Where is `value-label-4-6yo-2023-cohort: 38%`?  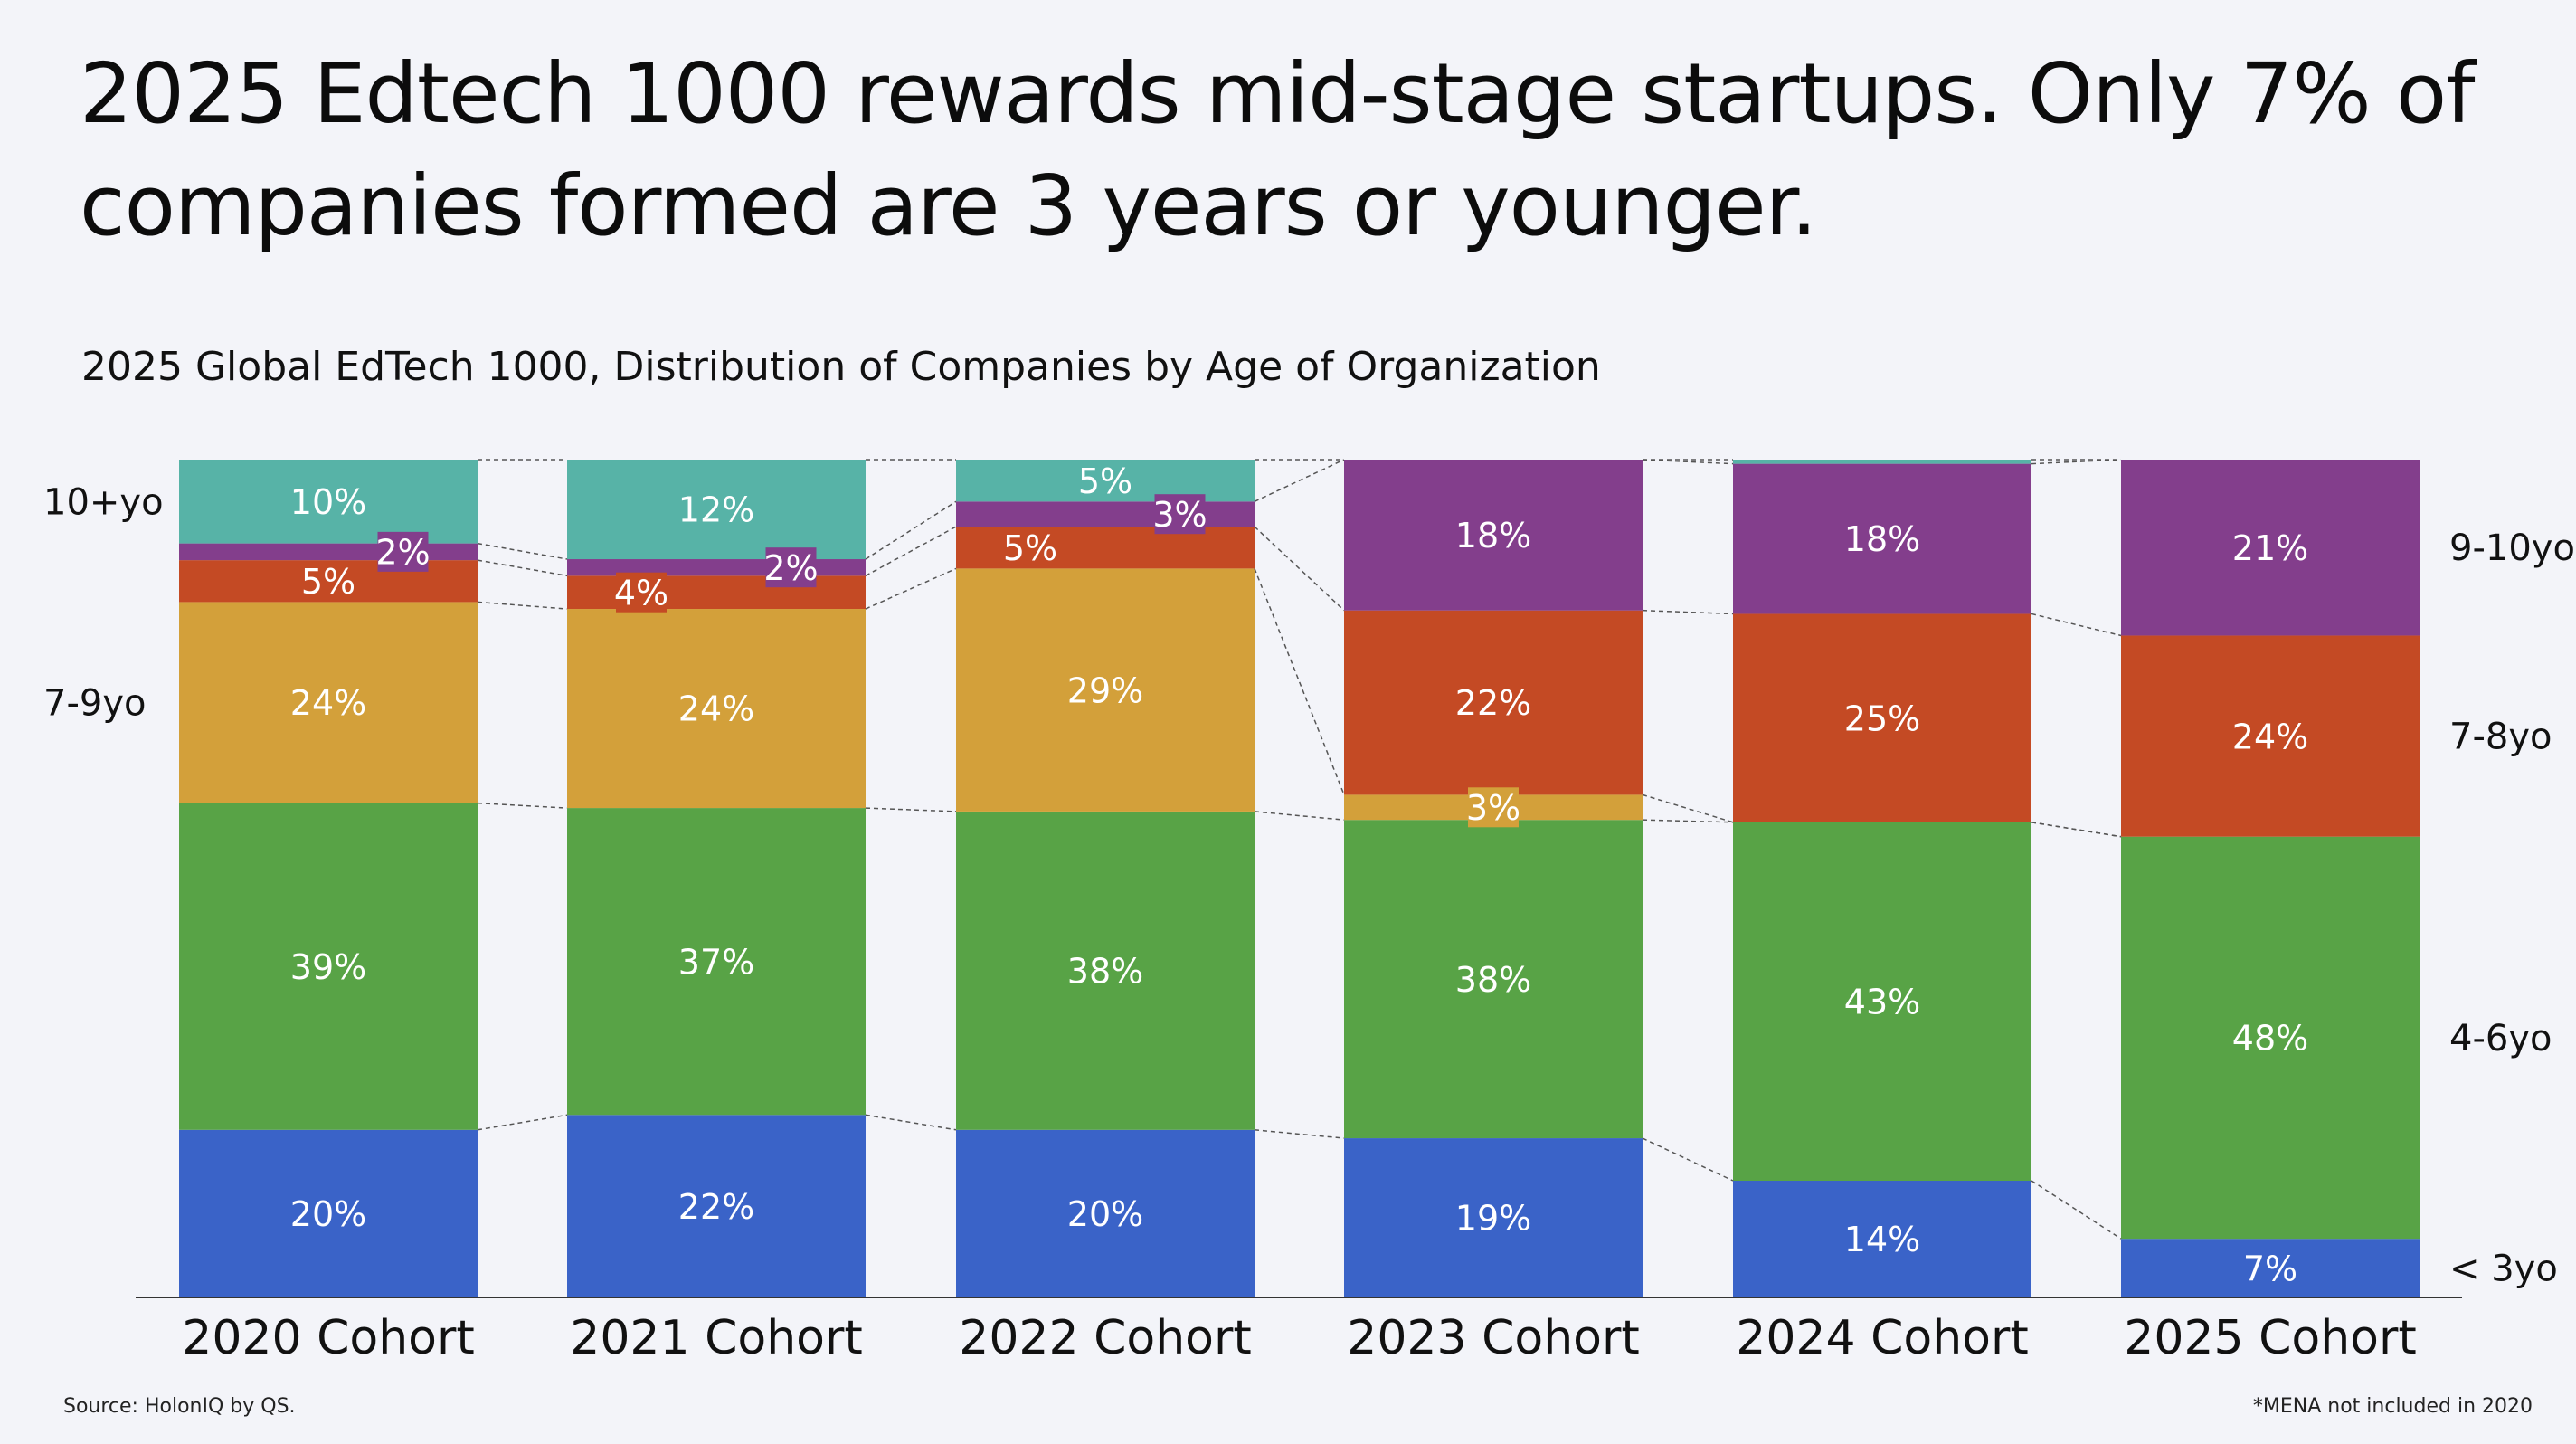
value-label-4-6yo-2023-cohort: 38% is located at coordinates (1493, 980).